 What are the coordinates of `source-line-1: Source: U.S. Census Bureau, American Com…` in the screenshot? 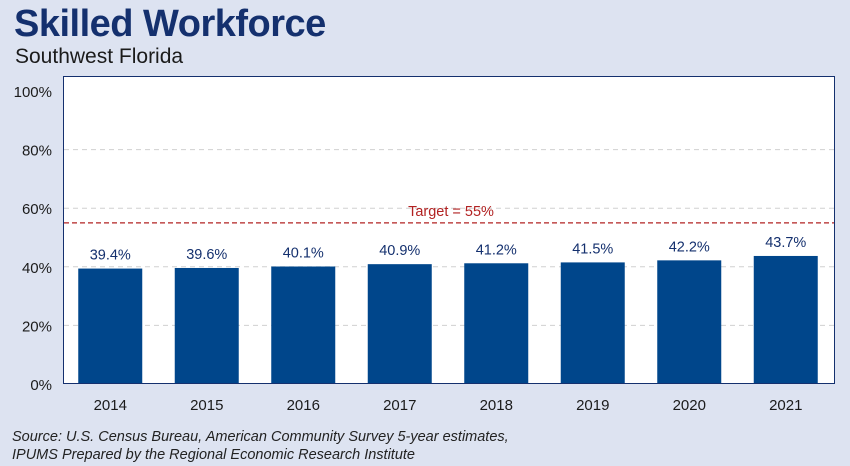 It's located at (260, 437).